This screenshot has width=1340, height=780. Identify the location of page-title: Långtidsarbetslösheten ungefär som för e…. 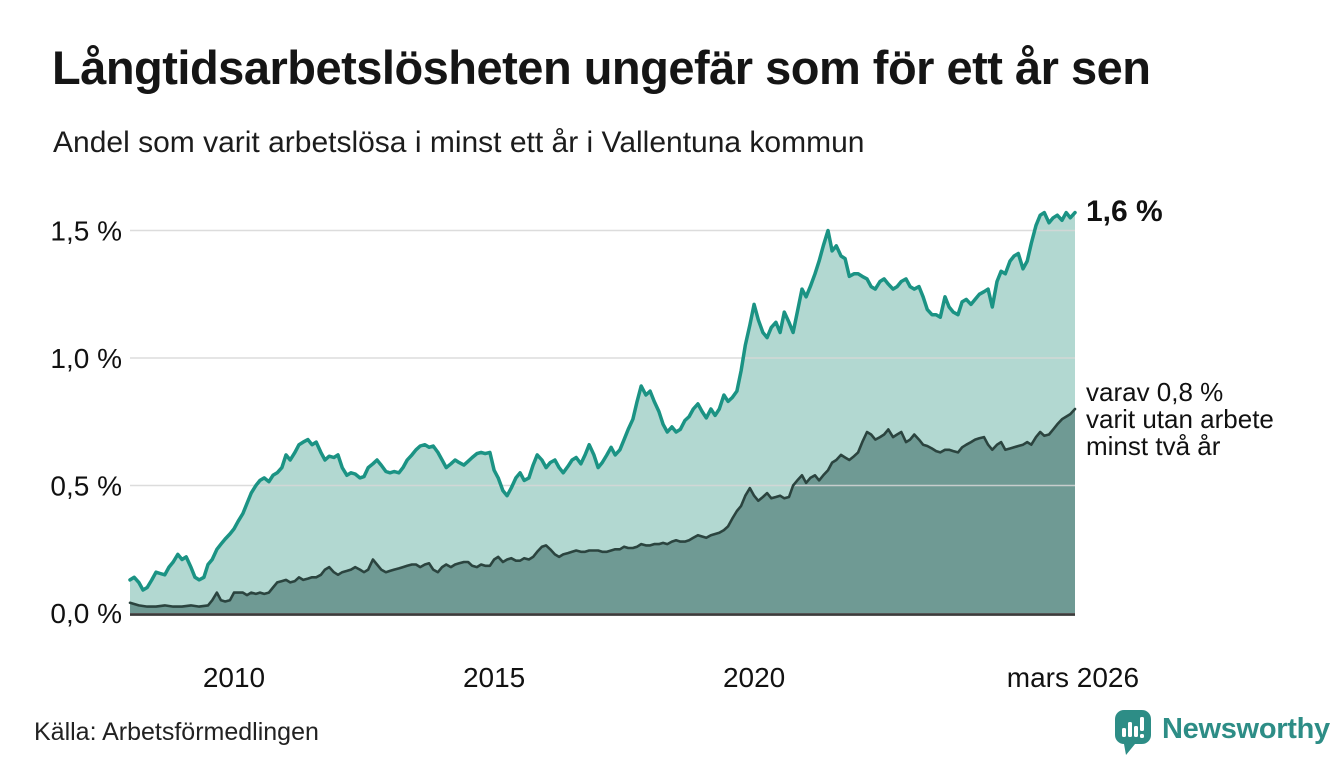
(601, 67).